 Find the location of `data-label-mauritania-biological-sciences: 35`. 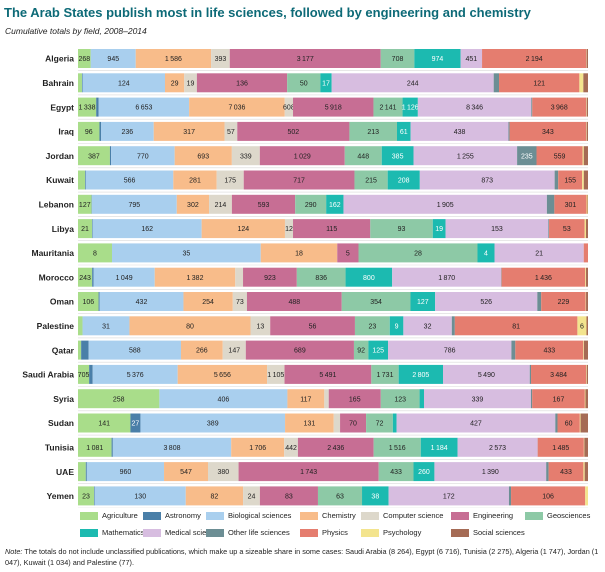

data-label-mauritania-biological-sciences: 35 is located at coordinates (186, 254).